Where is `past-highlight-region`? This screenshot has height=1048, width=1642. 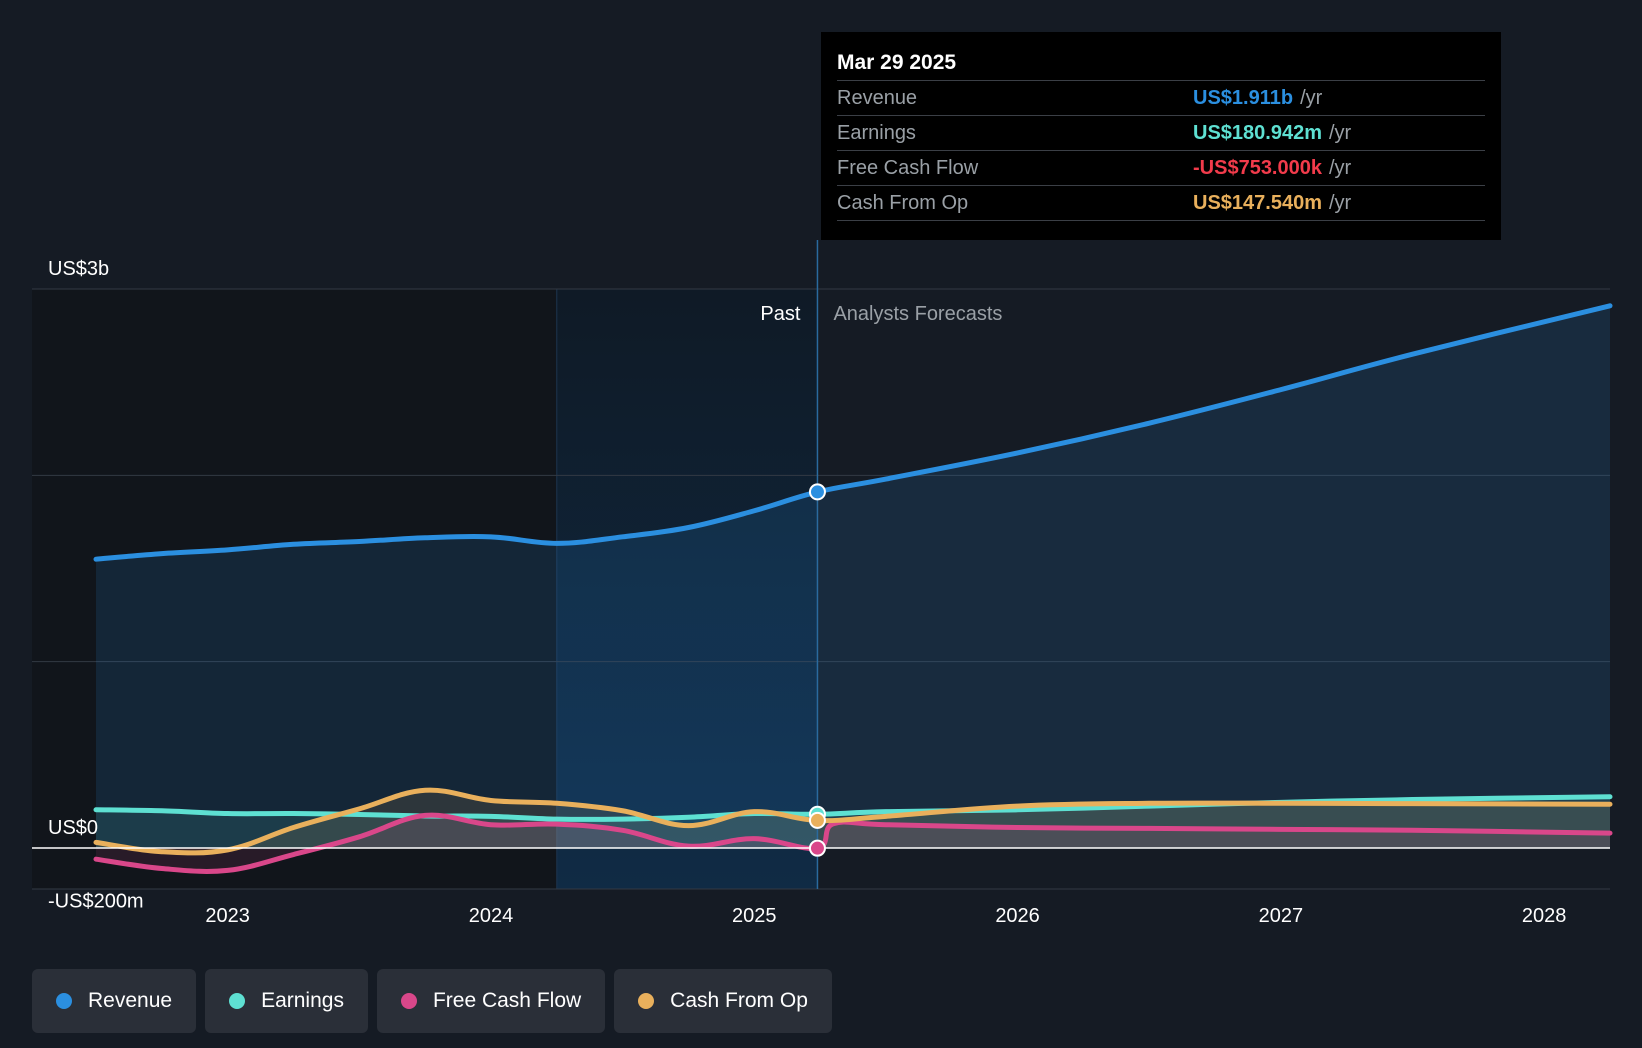
past-highlight-region is located at coordinates (687, 589).